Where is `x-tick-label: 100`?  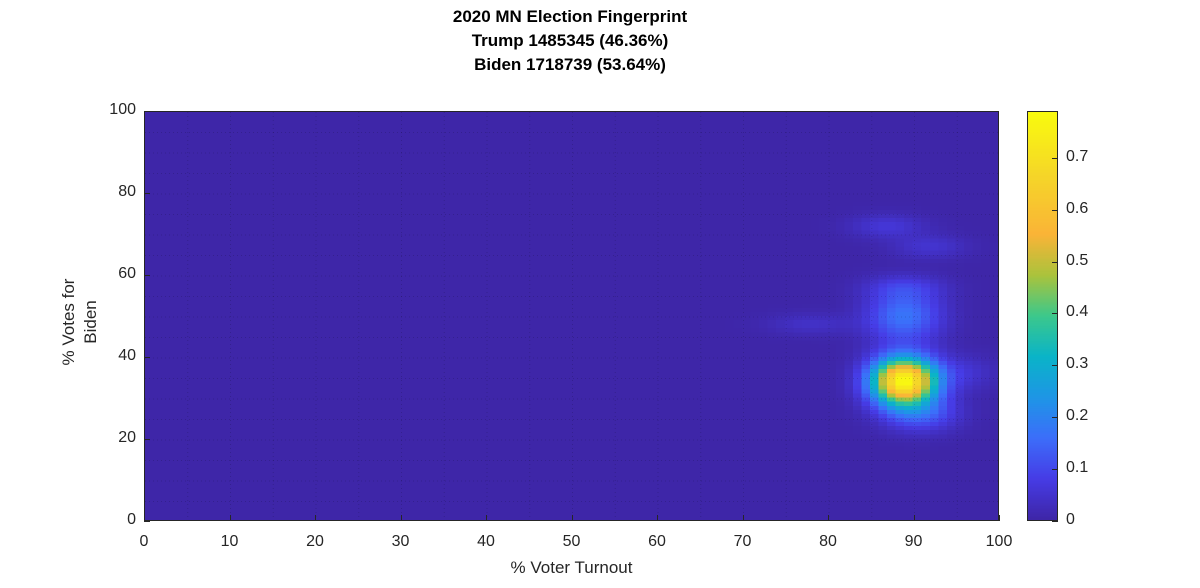
x-tick-label: 100 is located at coordinates (999, 541).